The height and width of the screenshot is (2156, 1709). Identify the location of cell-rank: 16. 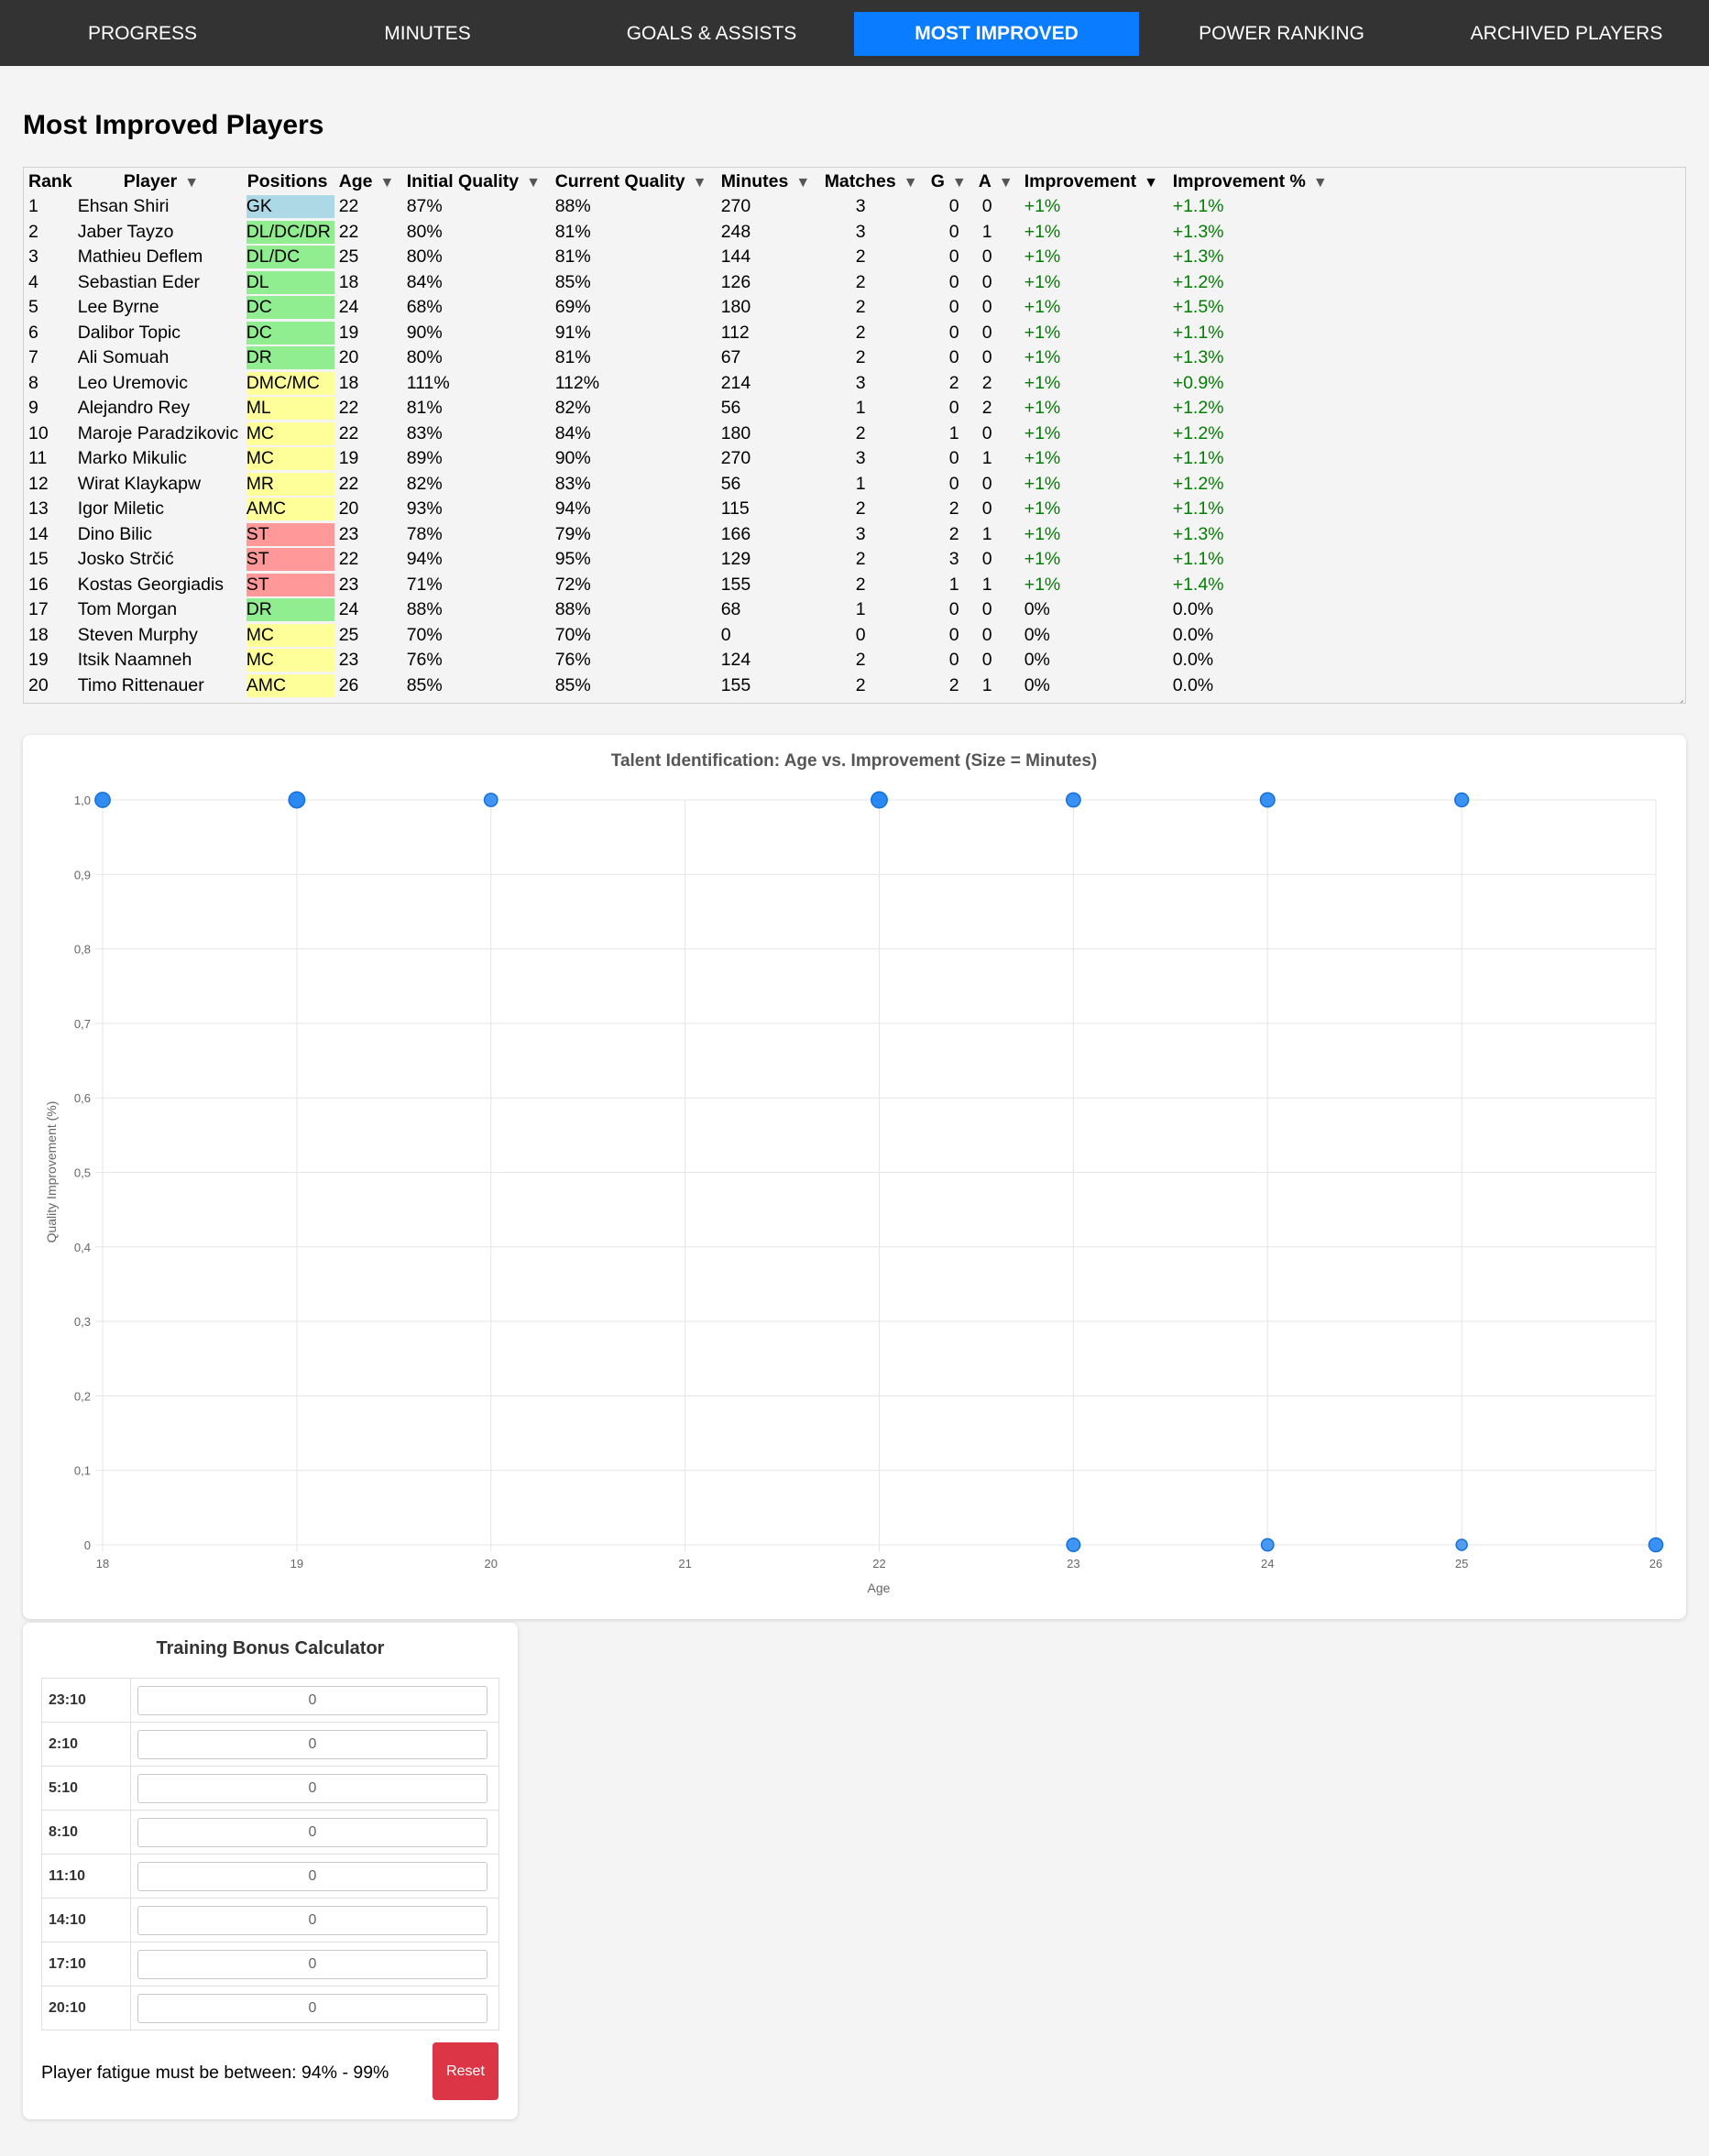
(38, 584).